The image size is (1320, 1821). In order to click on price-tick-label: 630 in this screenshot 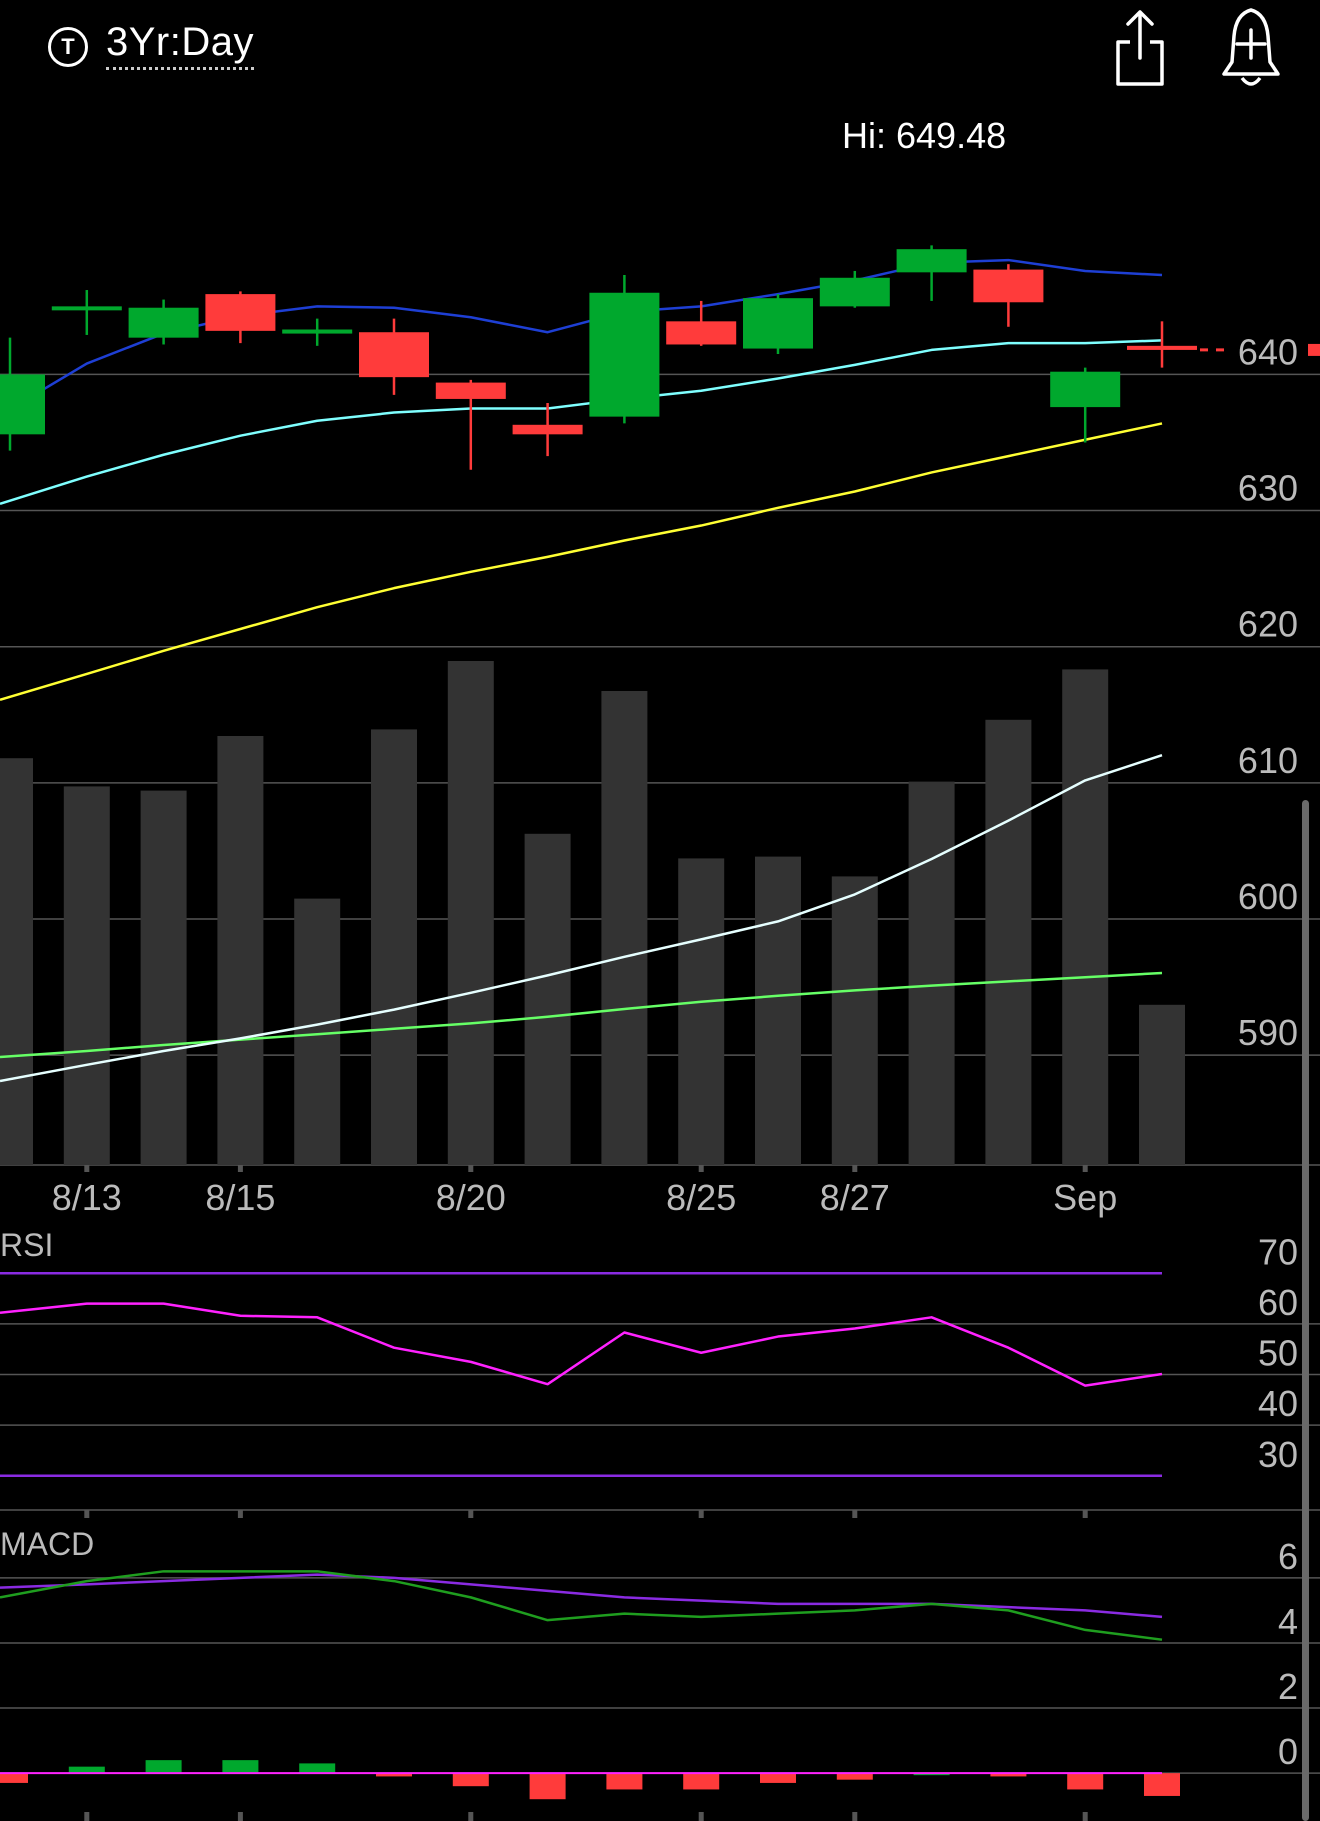, I will do `click(1268, 488)`.